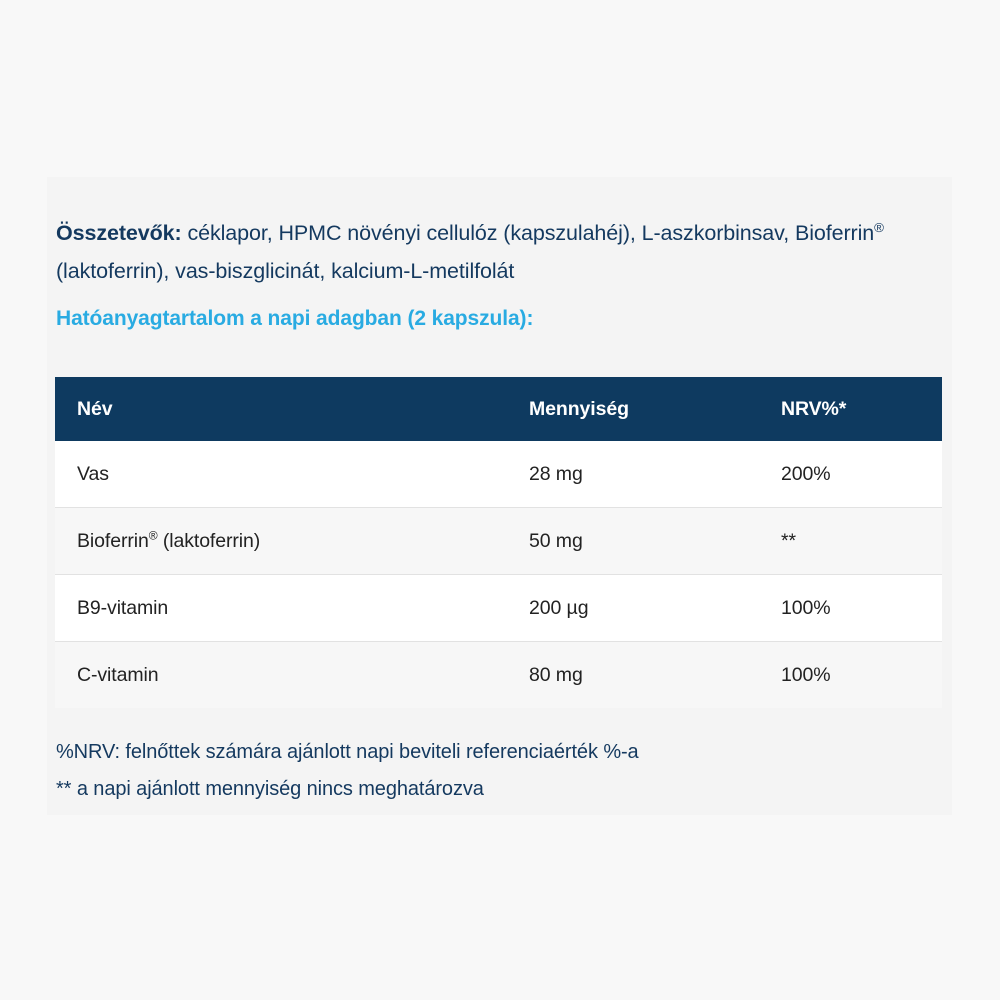 This screenshot has width=1000, height=1000. I want to click on table-row: Bioferrin® (laktoferrin) 50 mg **, so click(498, 541).